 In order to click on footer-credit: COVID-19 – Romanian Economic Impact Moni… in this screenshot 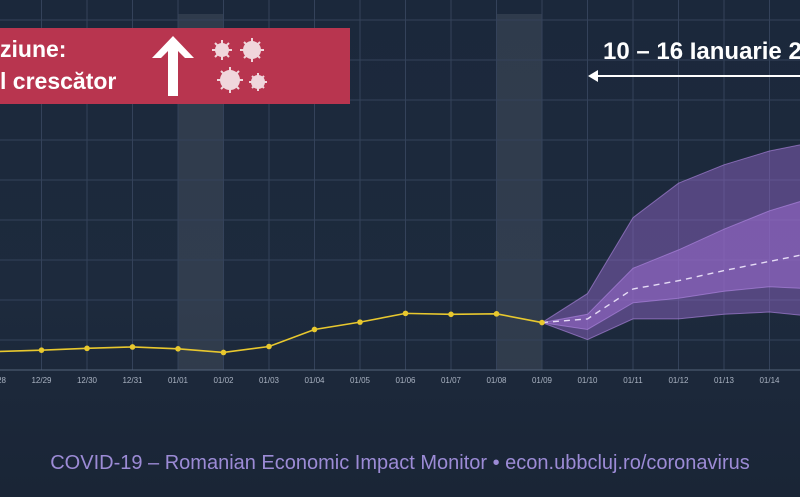, I will do `click(400, 463)`.